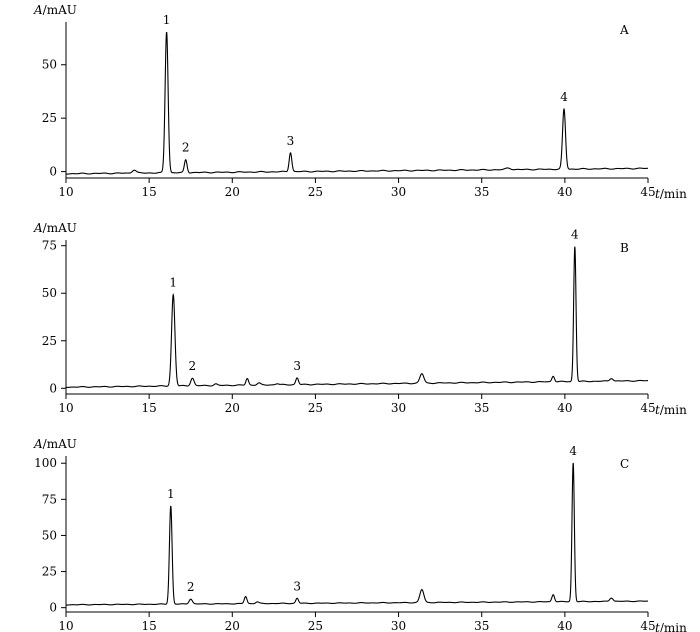  What do you see at coordinates (624, 248) in the screenshot?
I see `panel-label: B` at bounding box center [624, 248].